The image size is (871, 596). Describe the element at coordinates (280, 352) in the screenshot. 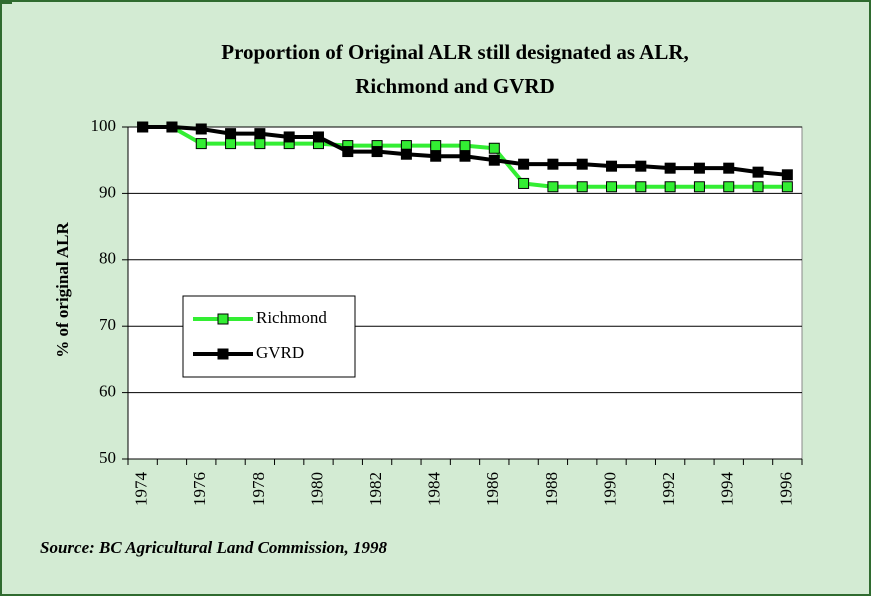

I see `legend-label: GVRD` at that location.